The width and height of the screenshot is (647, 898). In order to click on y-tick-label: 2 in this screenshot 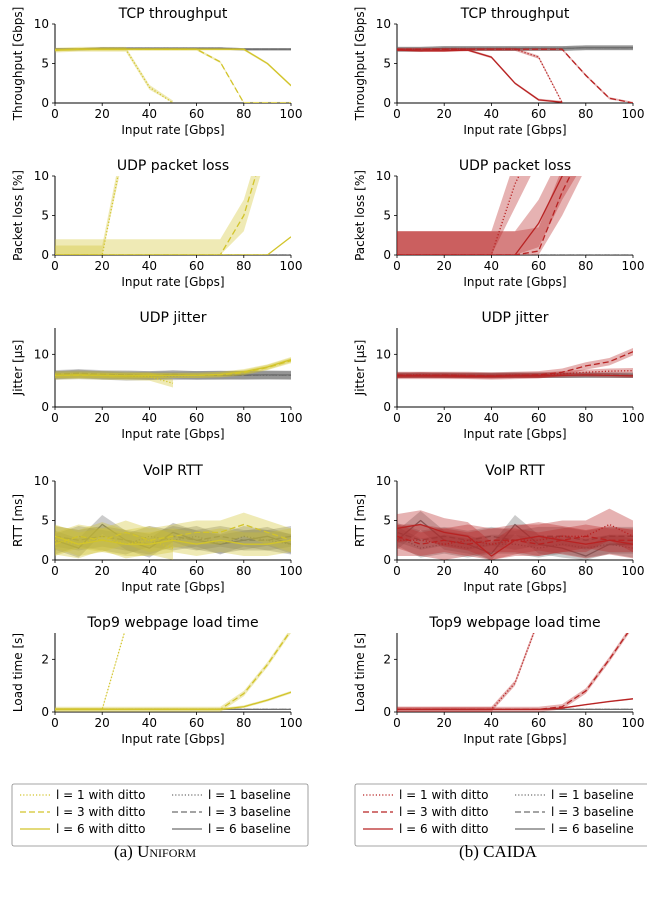, I will do `click(387, 659)`.